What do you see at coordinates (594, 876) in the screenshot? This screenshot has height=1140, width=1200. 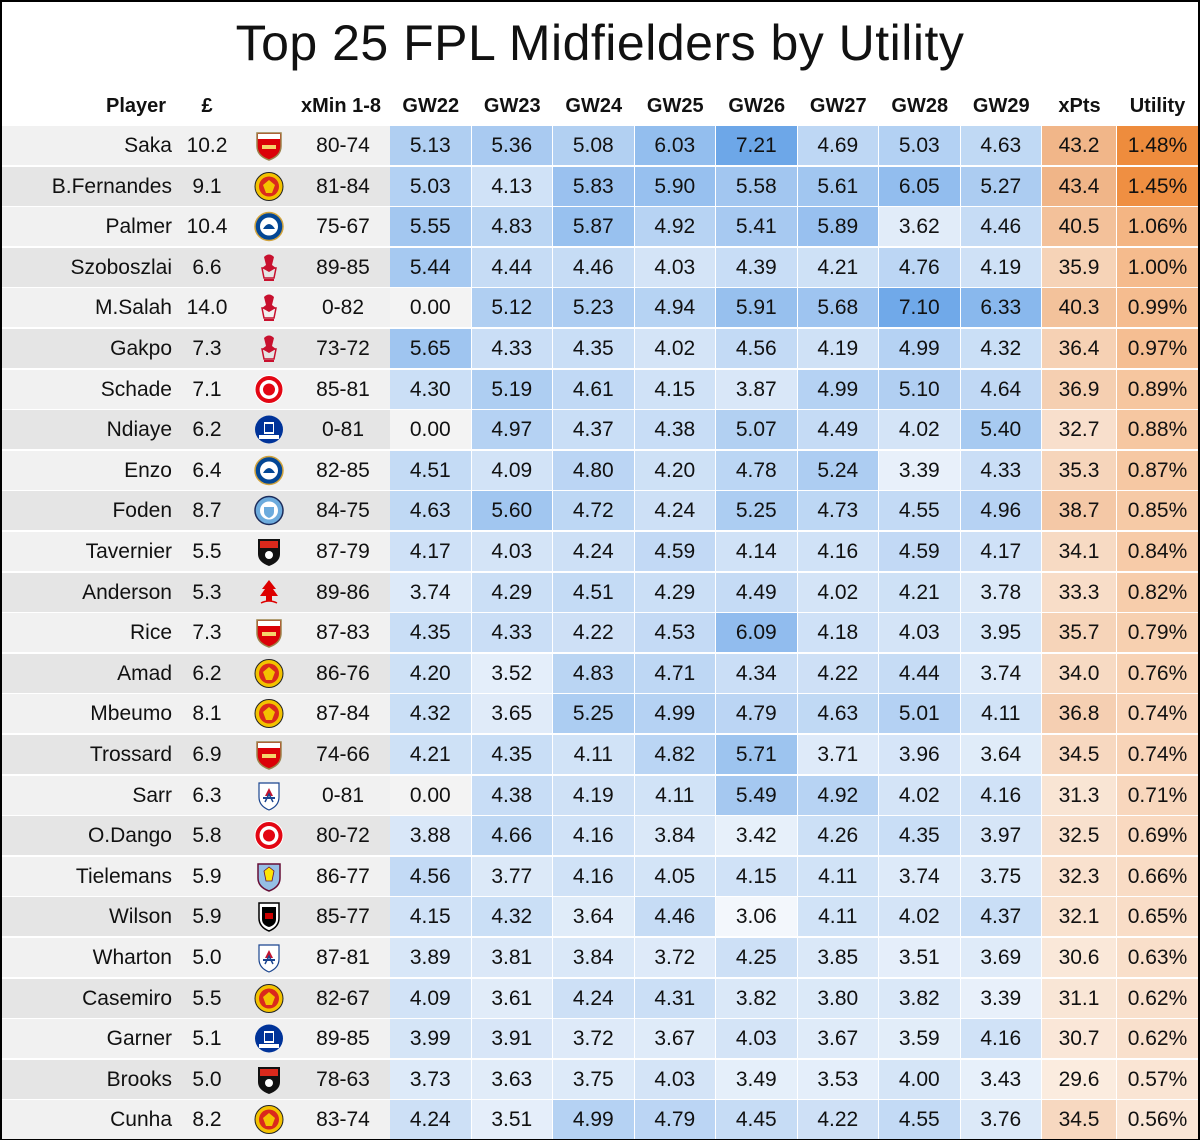 I see `gw-cell: 4.16` at bounding box center [594, 876].